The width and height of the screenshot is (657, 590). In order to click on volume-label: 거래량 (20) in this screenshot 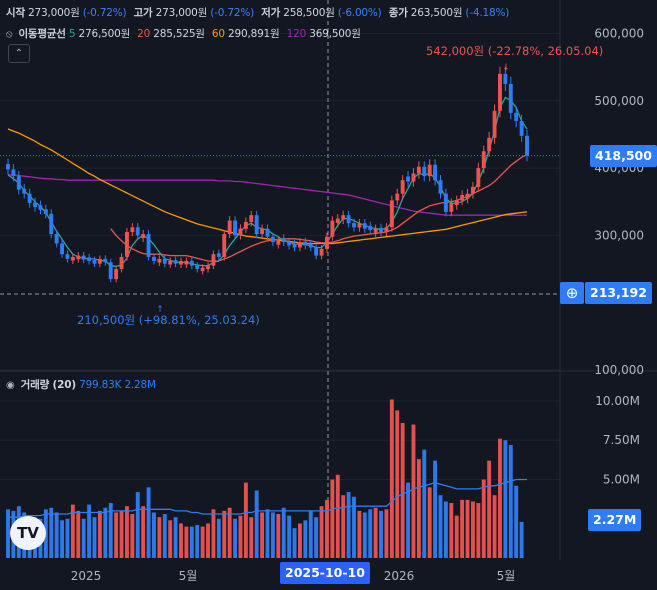, I will do `click(48, 385)`.